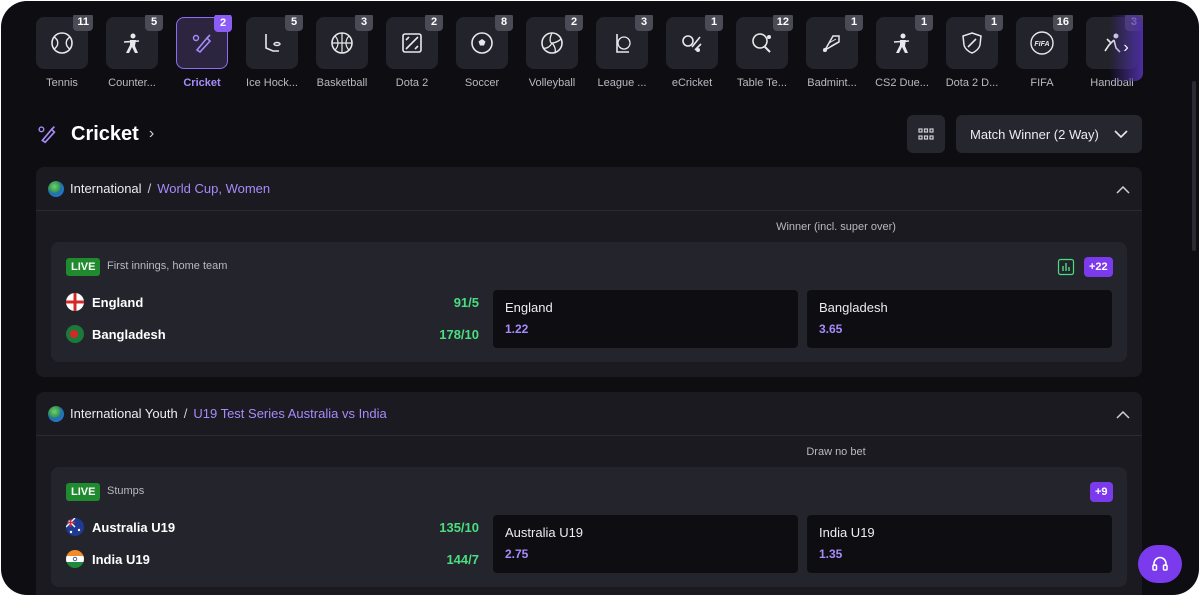 The height and width of the screenshot is (596, 1200). Describe the element at coordinates (692, 52) in the screenshot. I see `sport-ecricket: 1 eCricket` at that location.